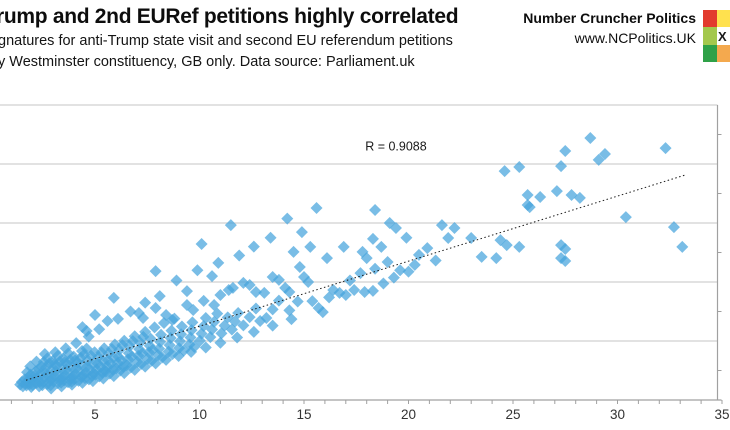  What do you see at coordinates (408, 414) in the screenshot?
I see `x-tick-label: 20` at bounding box center [408, 414].